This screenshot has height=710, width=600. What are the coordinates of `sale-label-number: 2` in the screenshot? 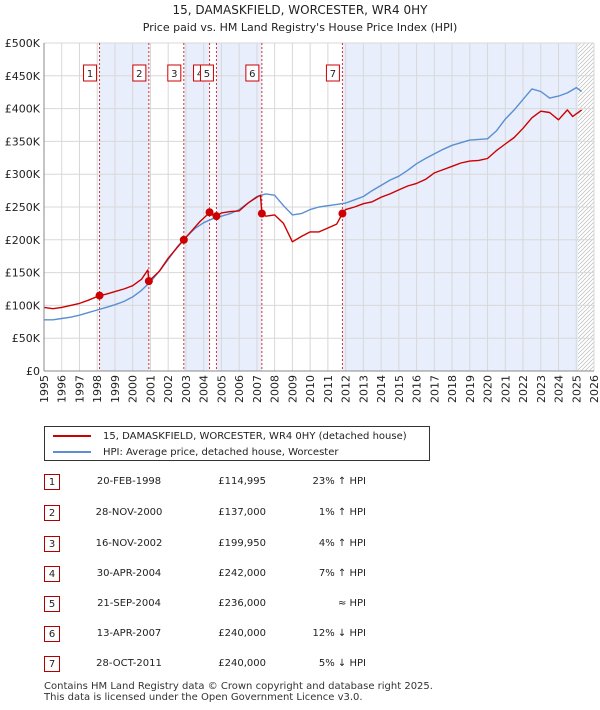 It's located at (139, 74).